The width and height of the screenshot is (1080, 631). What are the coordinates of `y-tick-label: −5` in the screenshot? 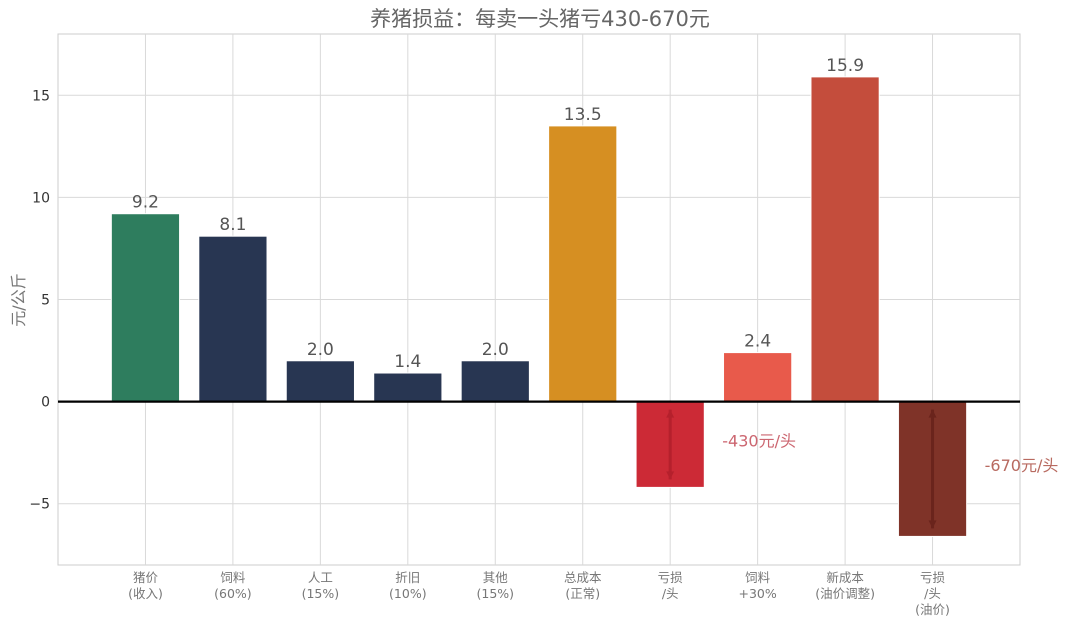 It's located at (39, 505).